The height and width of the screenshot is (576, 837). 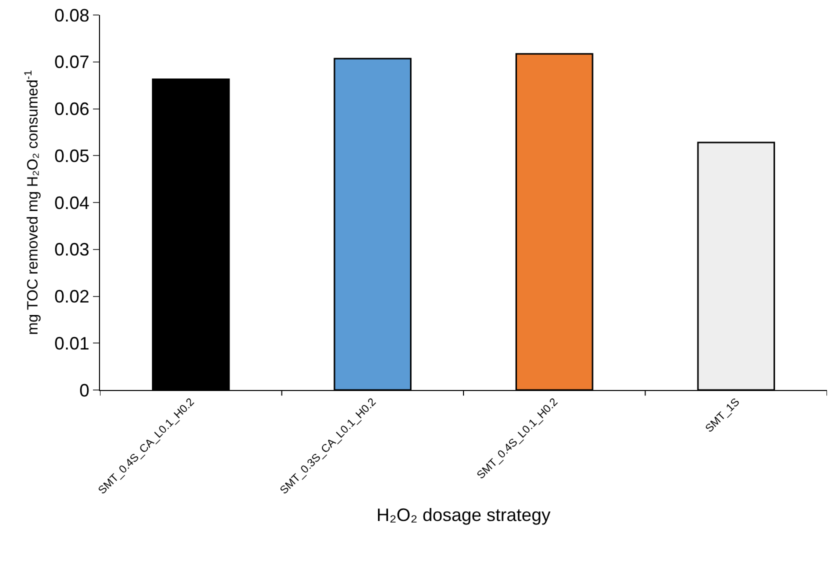 I want to click on y-tick-label: 0.06, so click(x=72, y=109).